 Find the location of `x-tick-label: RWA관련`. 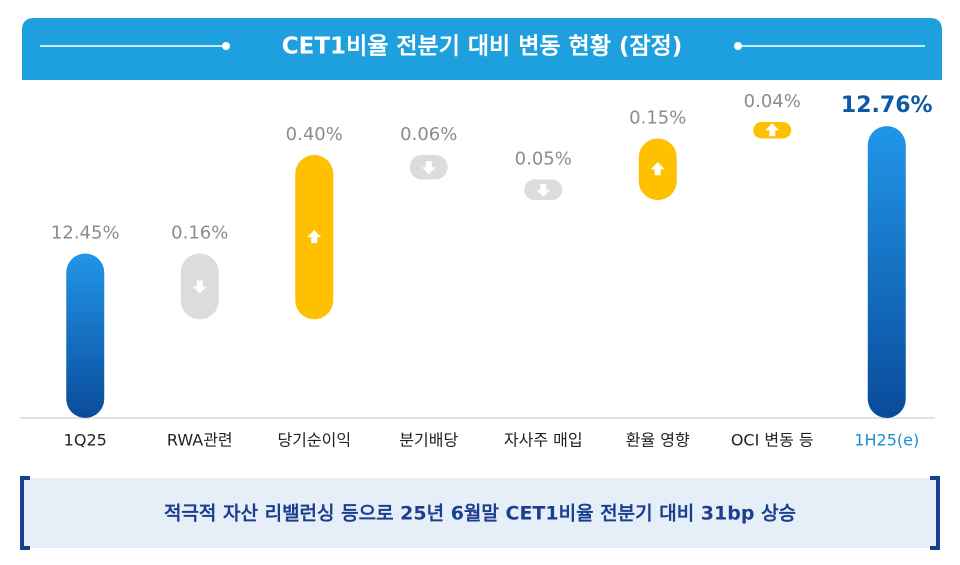

x-tick-label: RWA관련 is located at coordinates (200, 440).